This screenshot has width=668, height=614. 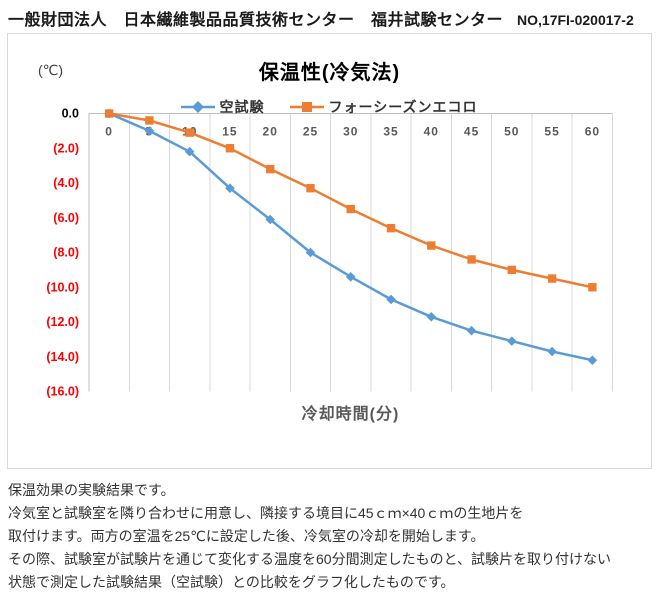 I want to click on y-tick-label: (16.0), so click(x=62, y=392).